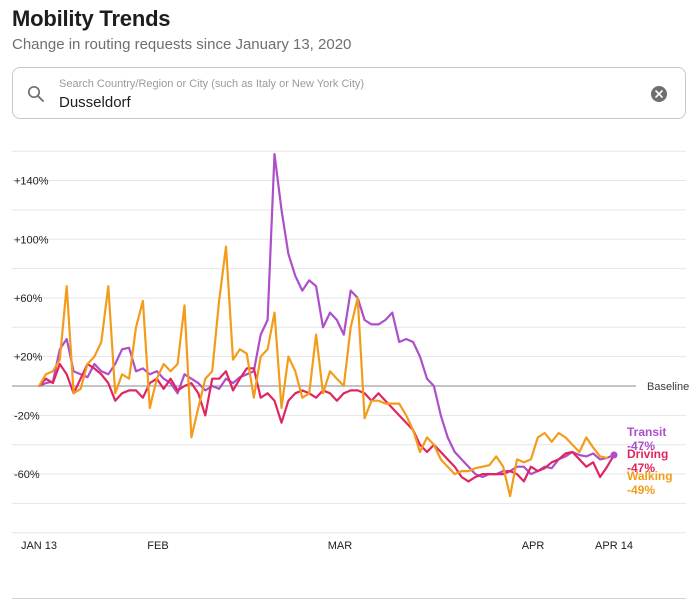 This screenshot has width=700, height=611. What do you see at coordinates (659, 94) in the screenshot?
I see `clear-search-icon` at bounding box center [659, 94].